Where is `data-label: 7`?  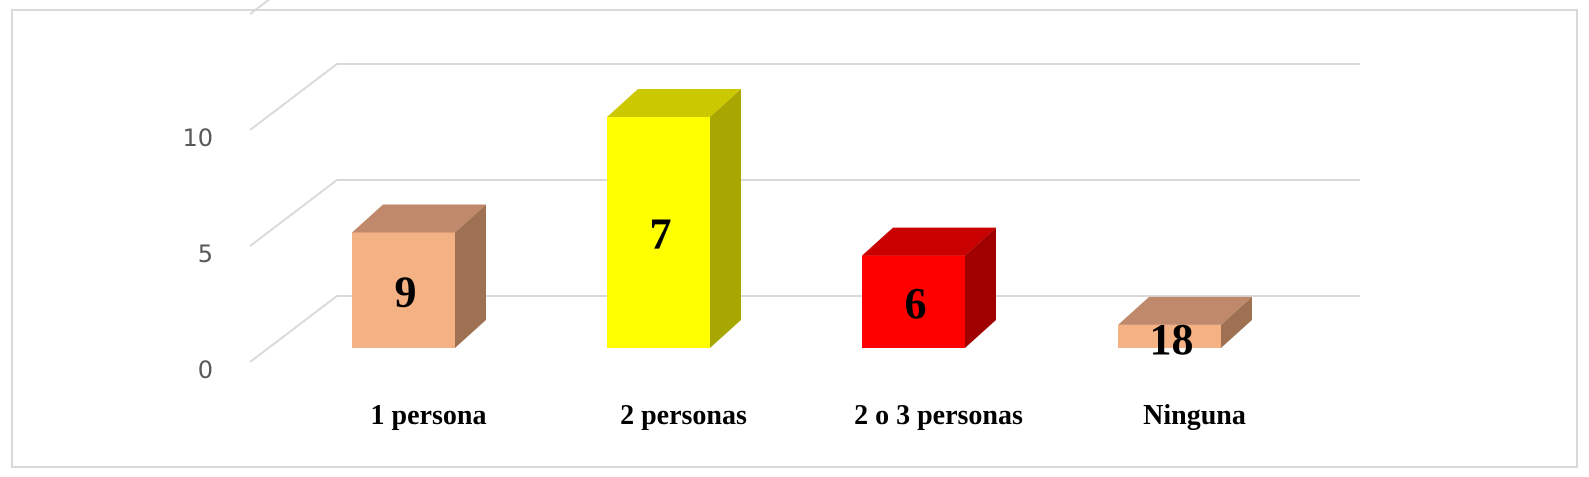
data-label: 7 is located at coordinates (661, 234).